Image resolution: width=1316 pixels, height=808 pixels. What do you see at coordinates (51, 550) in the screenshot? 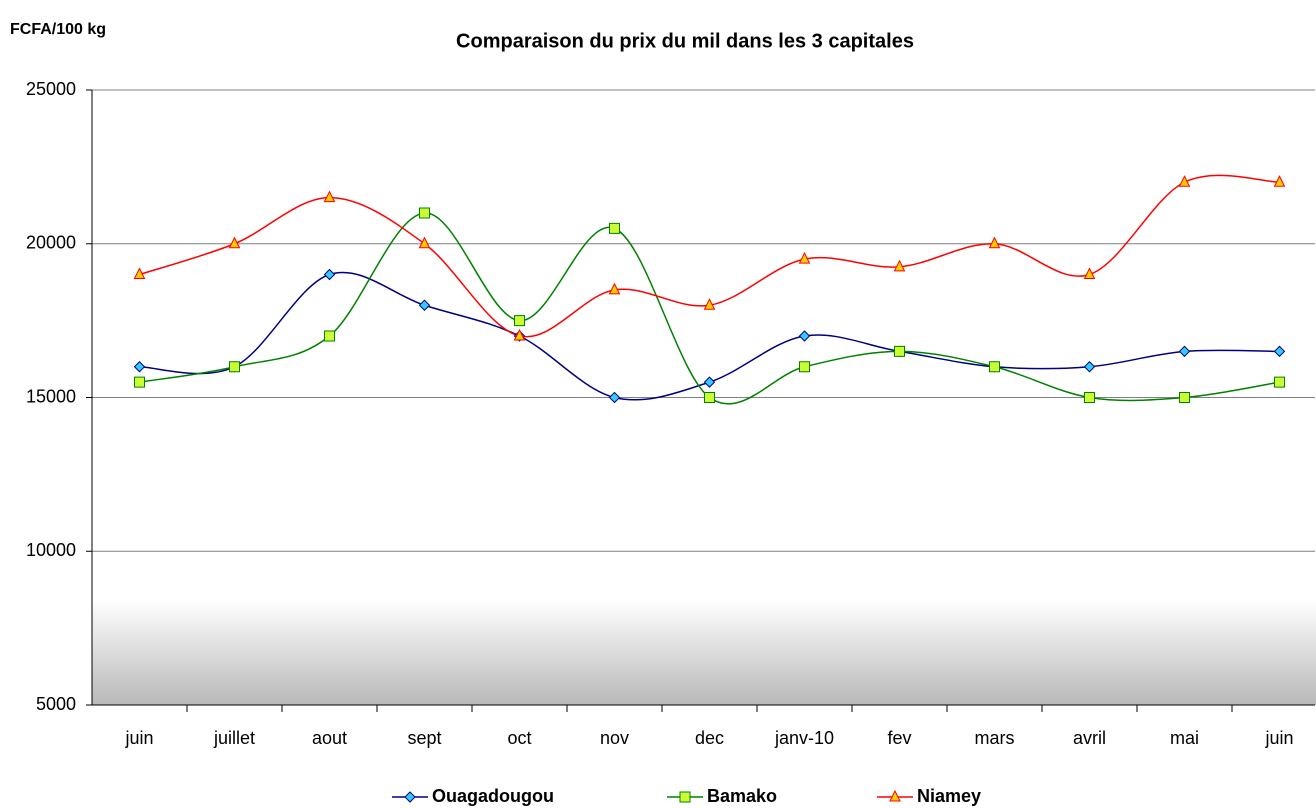
I see `y-tick-label: 10000` at bounding box center [51, 550].